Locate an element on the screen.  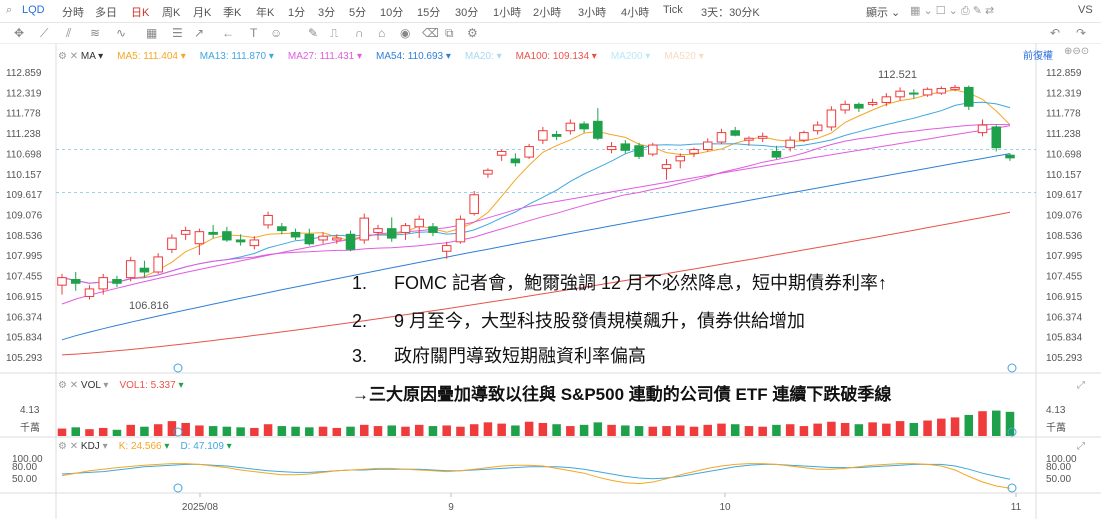
ruler-icon: ⎍ is located at coordinates (334, 33).